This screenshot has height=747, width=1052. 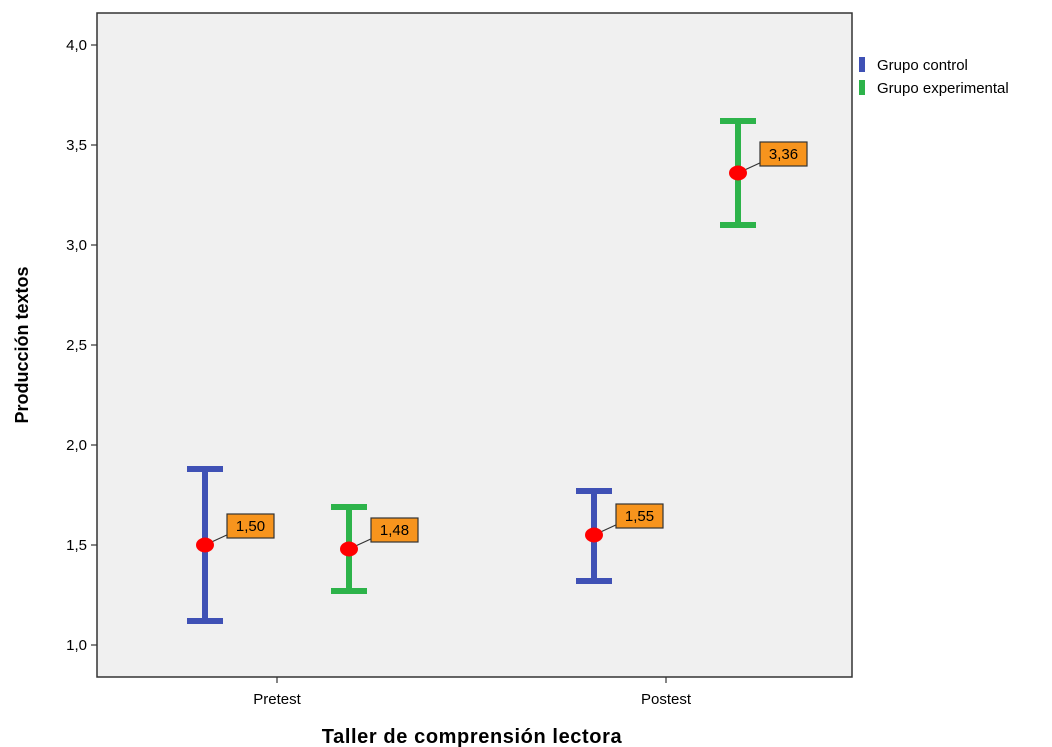 I want to click on y-tick-label: 2,5, so click(x=76, y=345).